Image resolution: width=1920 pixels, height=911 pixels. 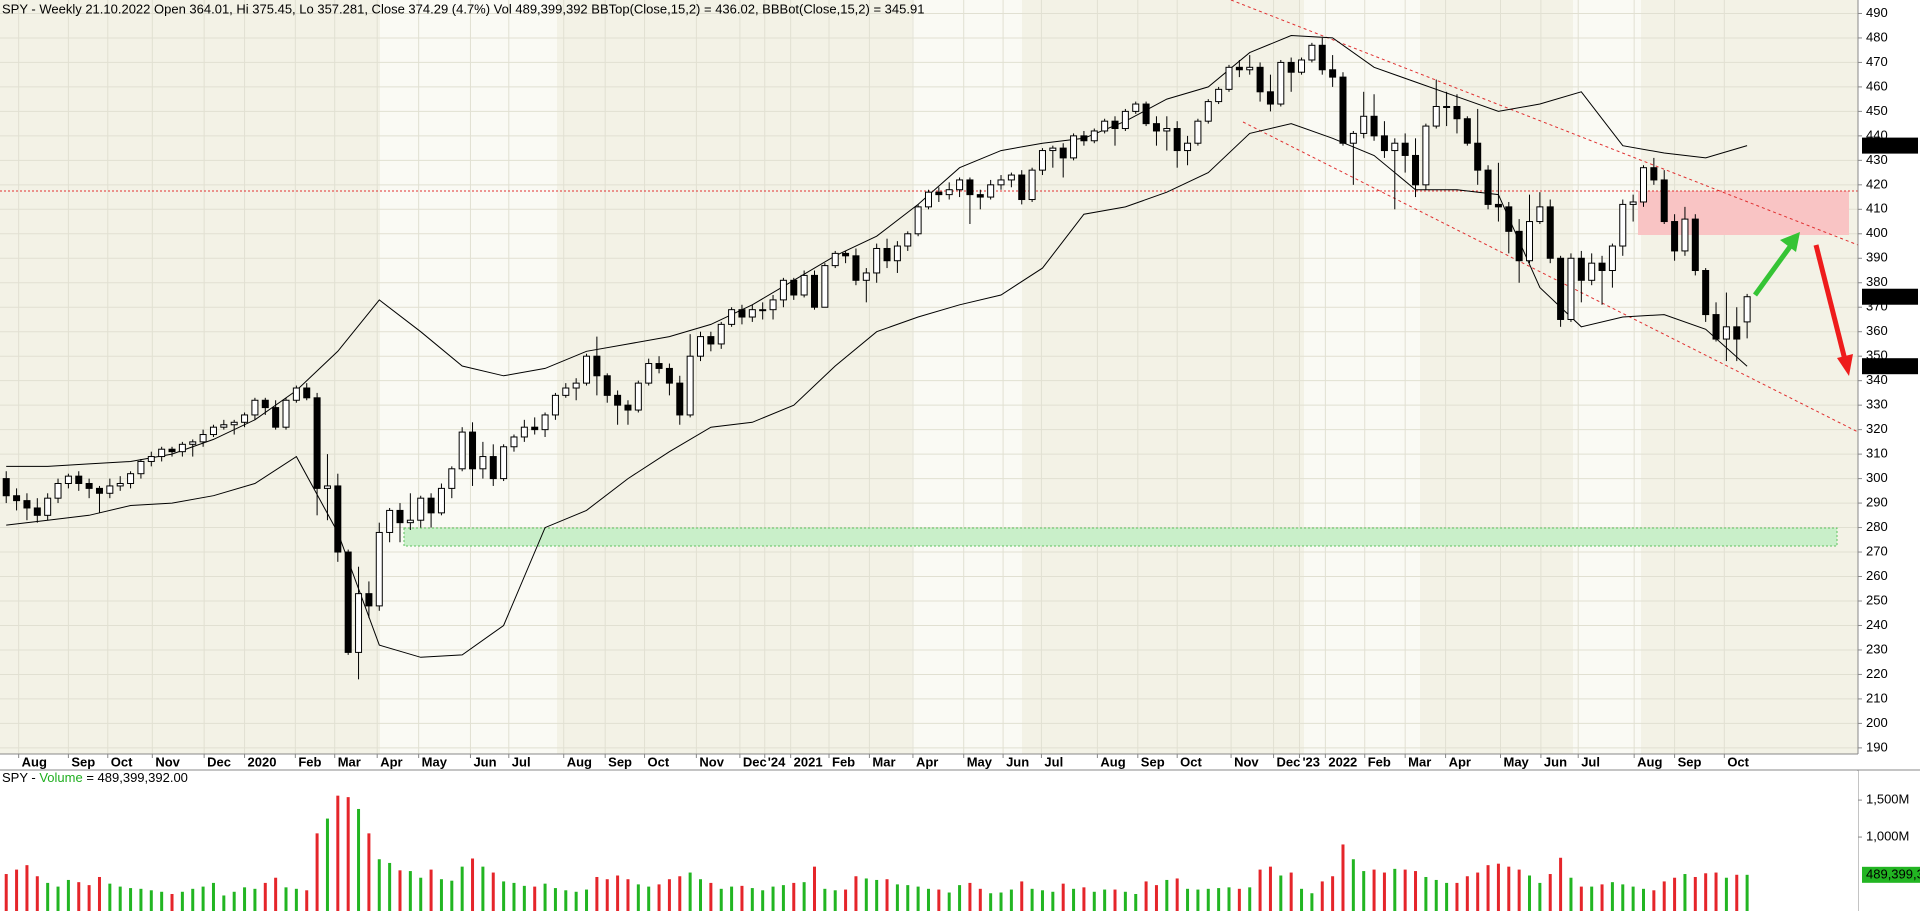 I want to click on y-tick-label: 190, so click(x=1877, y=746).